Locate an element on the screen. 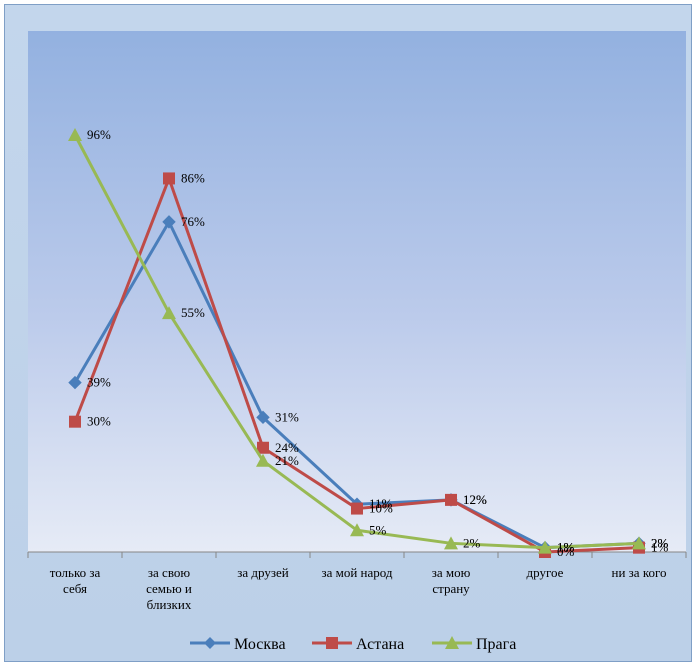 Image resolution: width=698 pixels, height=667 pixels. x-tick-label: за свою семью и близких is located at coordinates (169, 588).